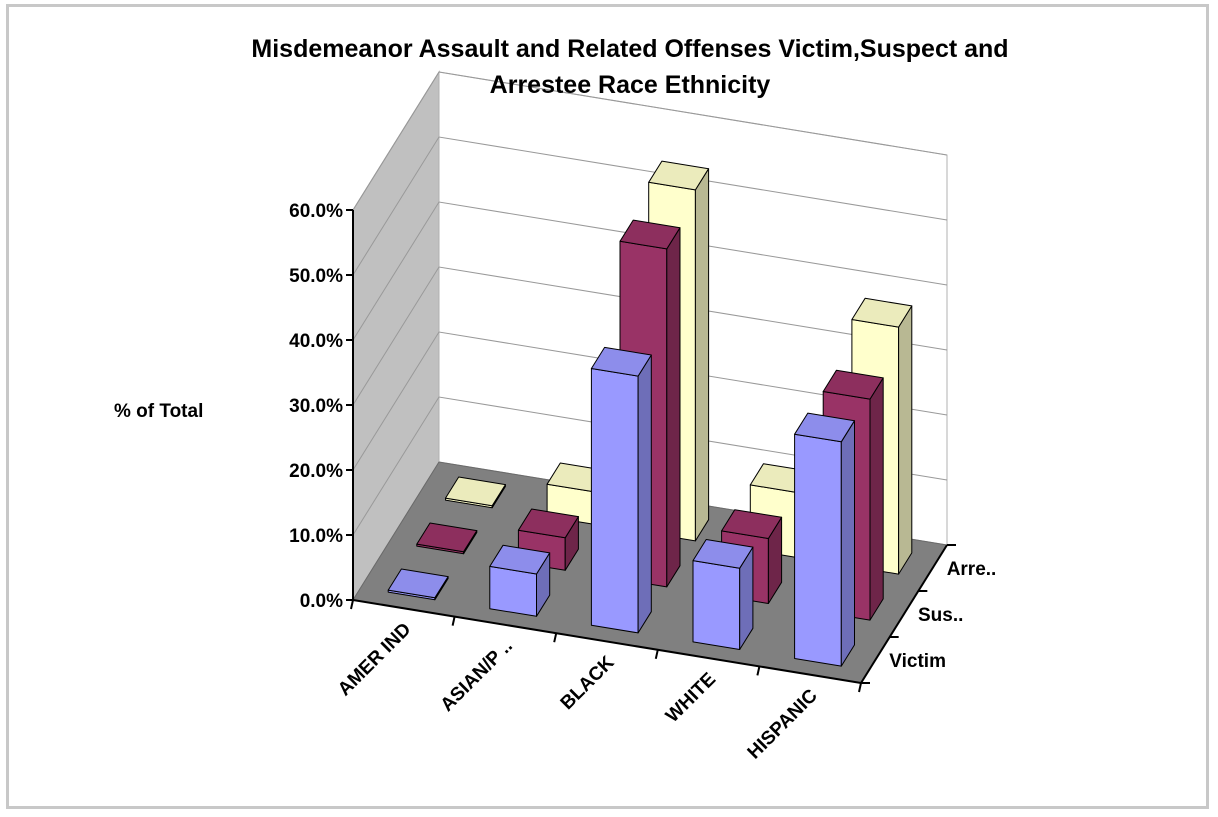 This screenshot has height=817, width=1218. What do you see at coordinates (321, 601) in the screenshot?
I see `y-tick-label: 0.0%` at bounding box center [321, 601].